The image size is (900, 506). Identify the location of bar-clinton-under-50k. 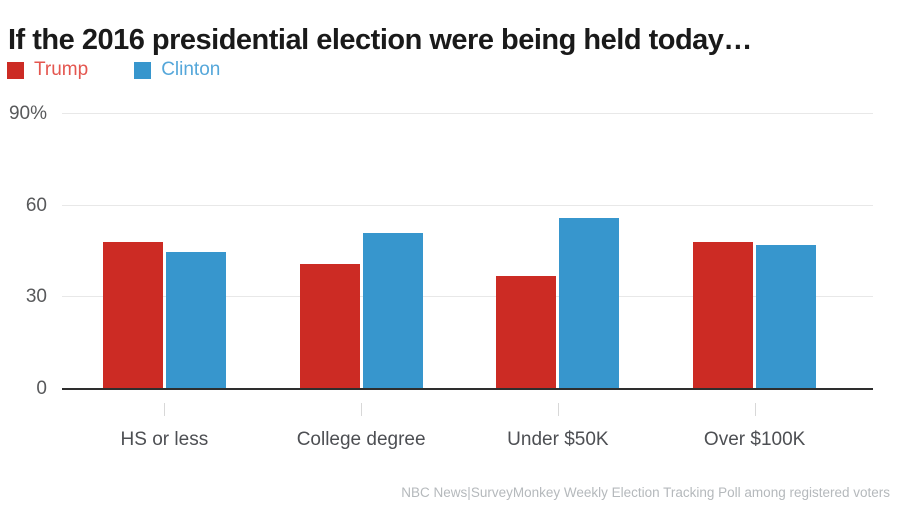
(589, 303).